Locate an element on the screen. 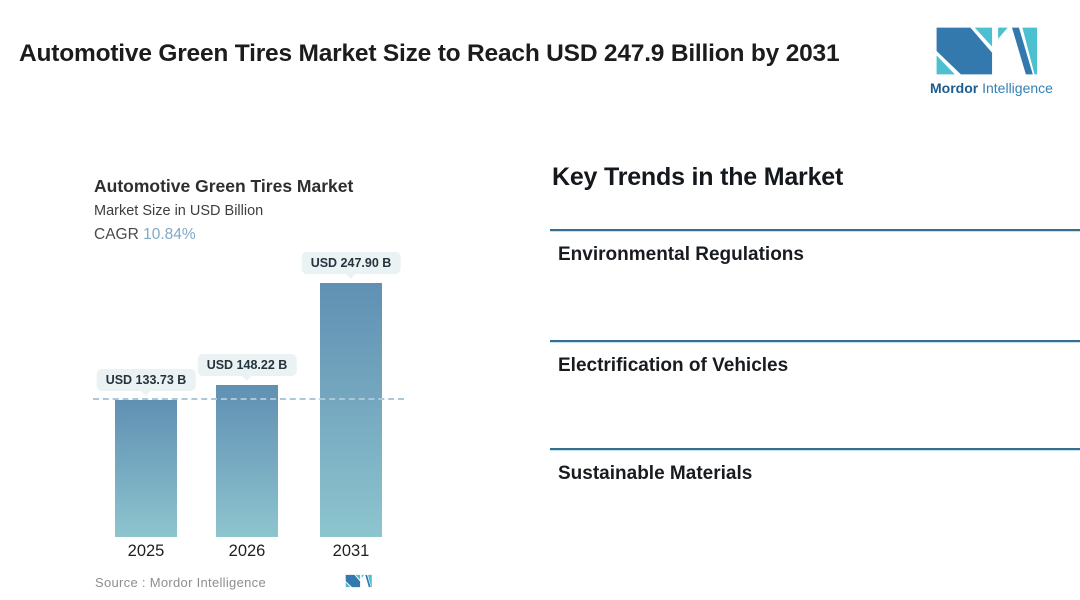 The image size is (1080, 600). chart-subtitle: Market Size in USD Billion is located at coordinates (179, 211).